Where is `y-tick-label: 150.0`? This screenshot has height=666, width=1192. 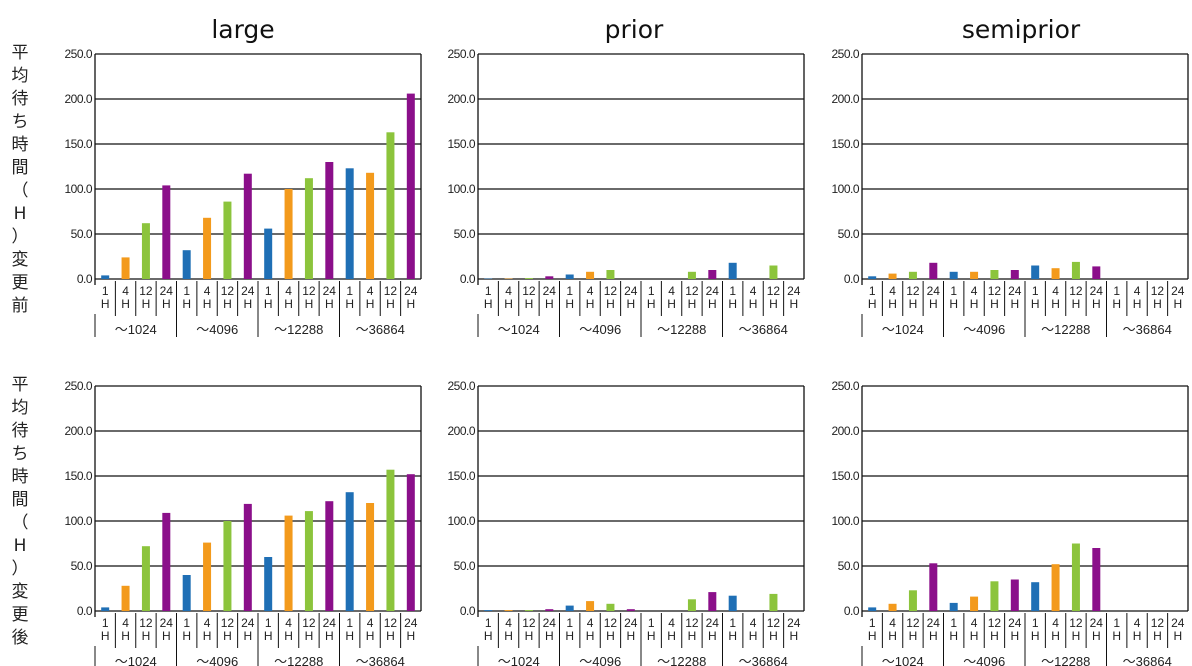
y-tick-label: 150.0 is located at coordinates (78, 476).